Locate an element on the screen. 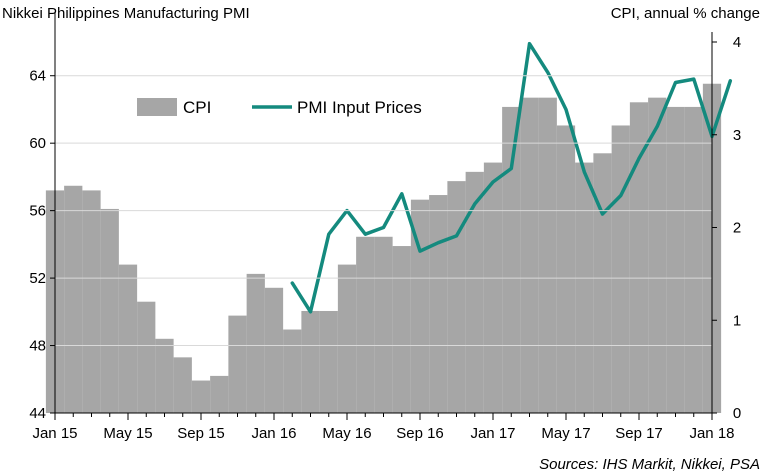  x-tick-label: Sep 17 is located at coordinates (639, 433).